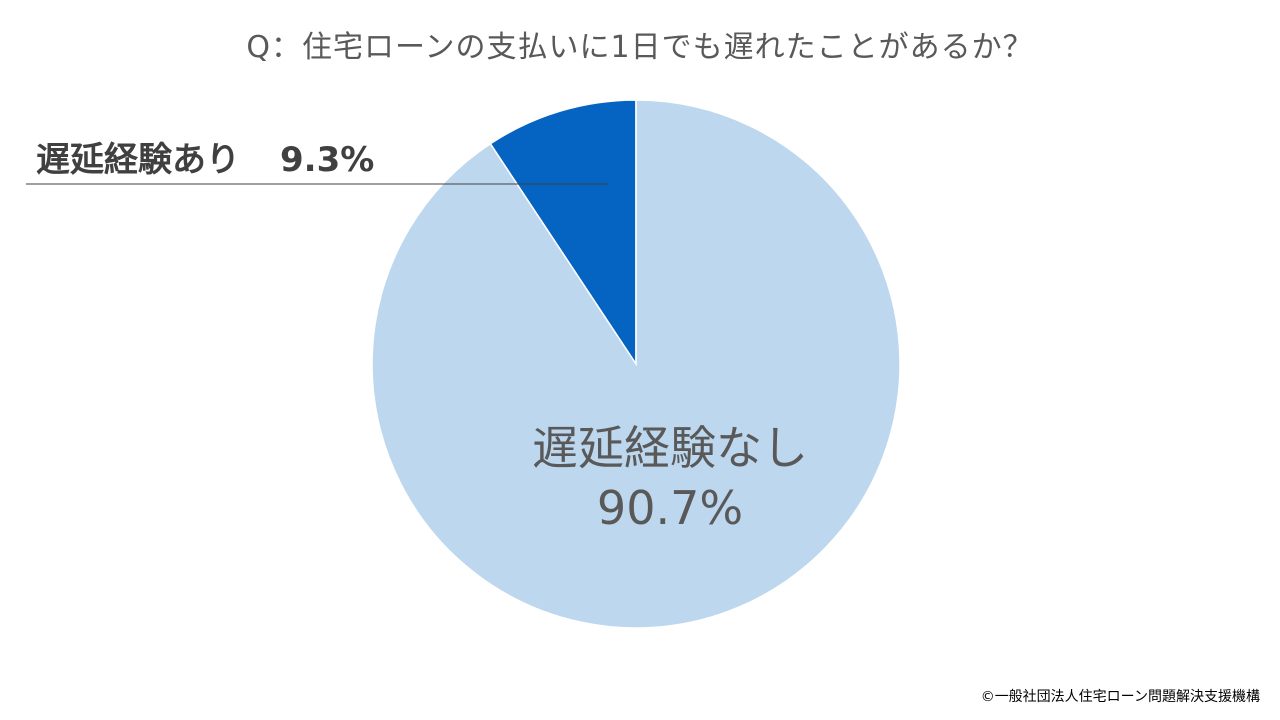  I want to click on slice-label-no-value: 90.7%, so click(670, 508).